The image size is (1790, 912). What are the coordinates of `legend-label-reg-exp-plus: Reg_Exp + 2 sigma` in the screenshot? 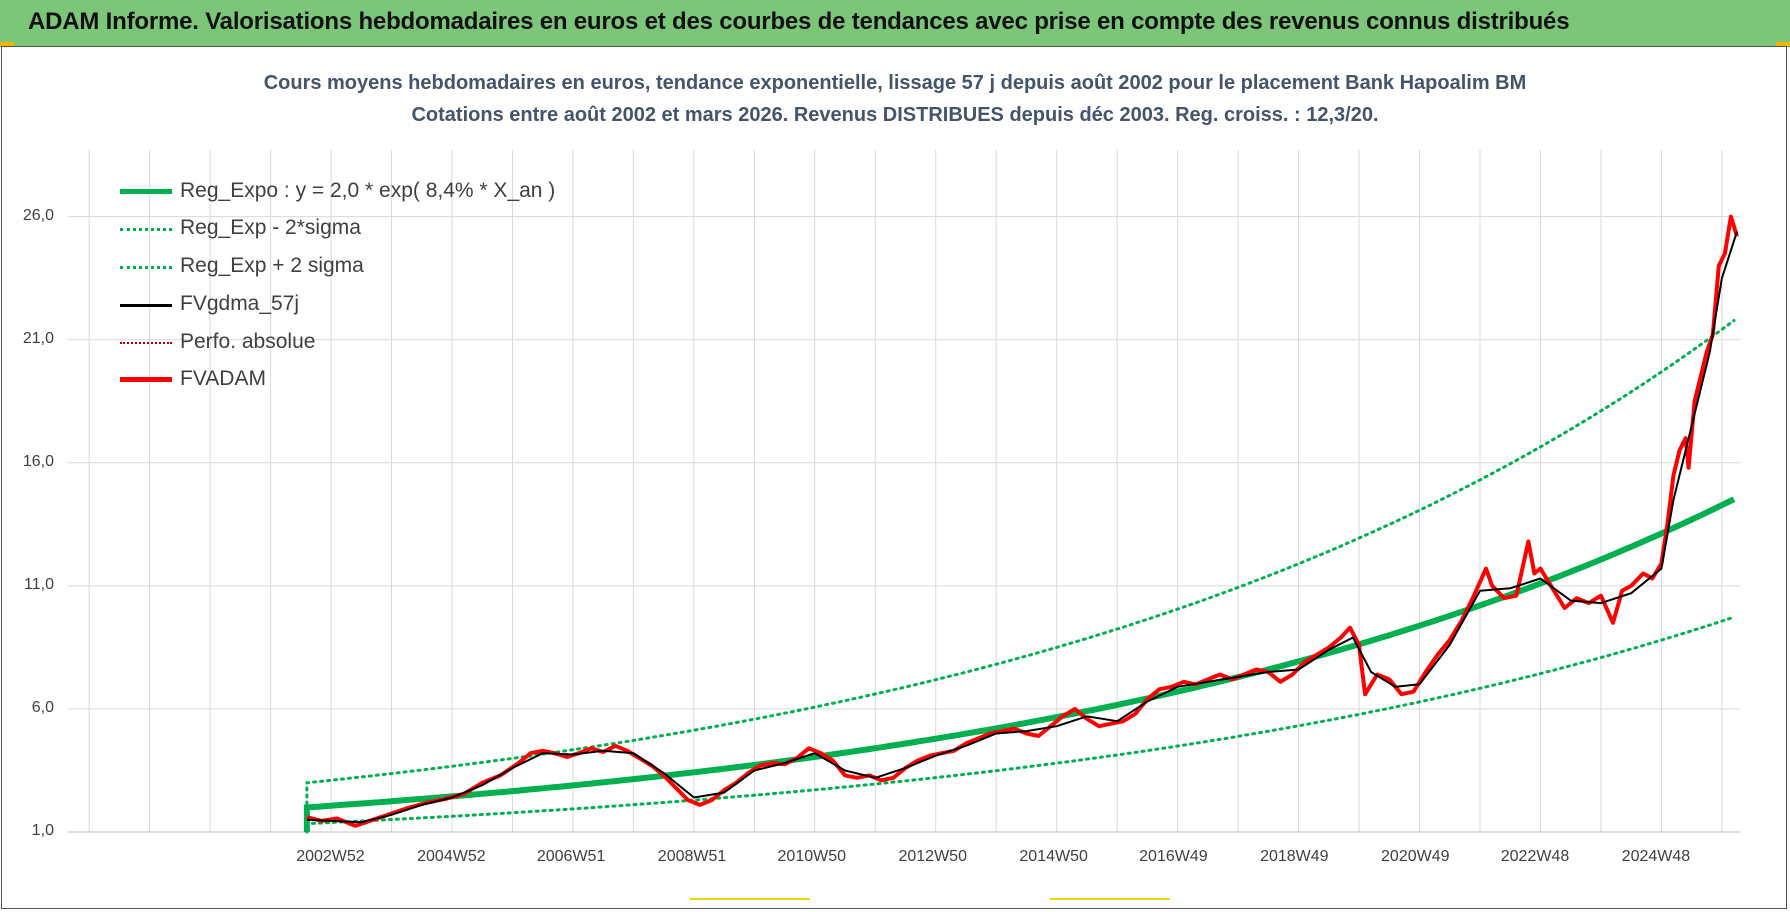 It's located at (272, 265).